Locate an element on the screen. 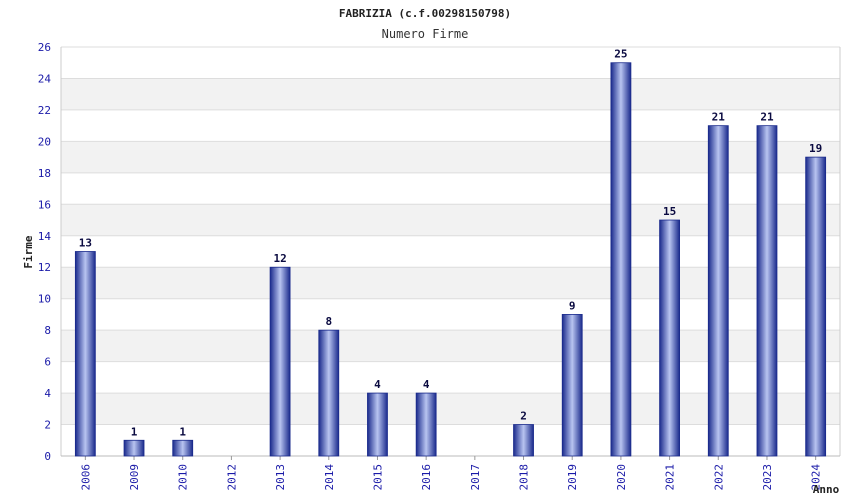  y-axis-label: Firme is located at coordinates (28, 251).